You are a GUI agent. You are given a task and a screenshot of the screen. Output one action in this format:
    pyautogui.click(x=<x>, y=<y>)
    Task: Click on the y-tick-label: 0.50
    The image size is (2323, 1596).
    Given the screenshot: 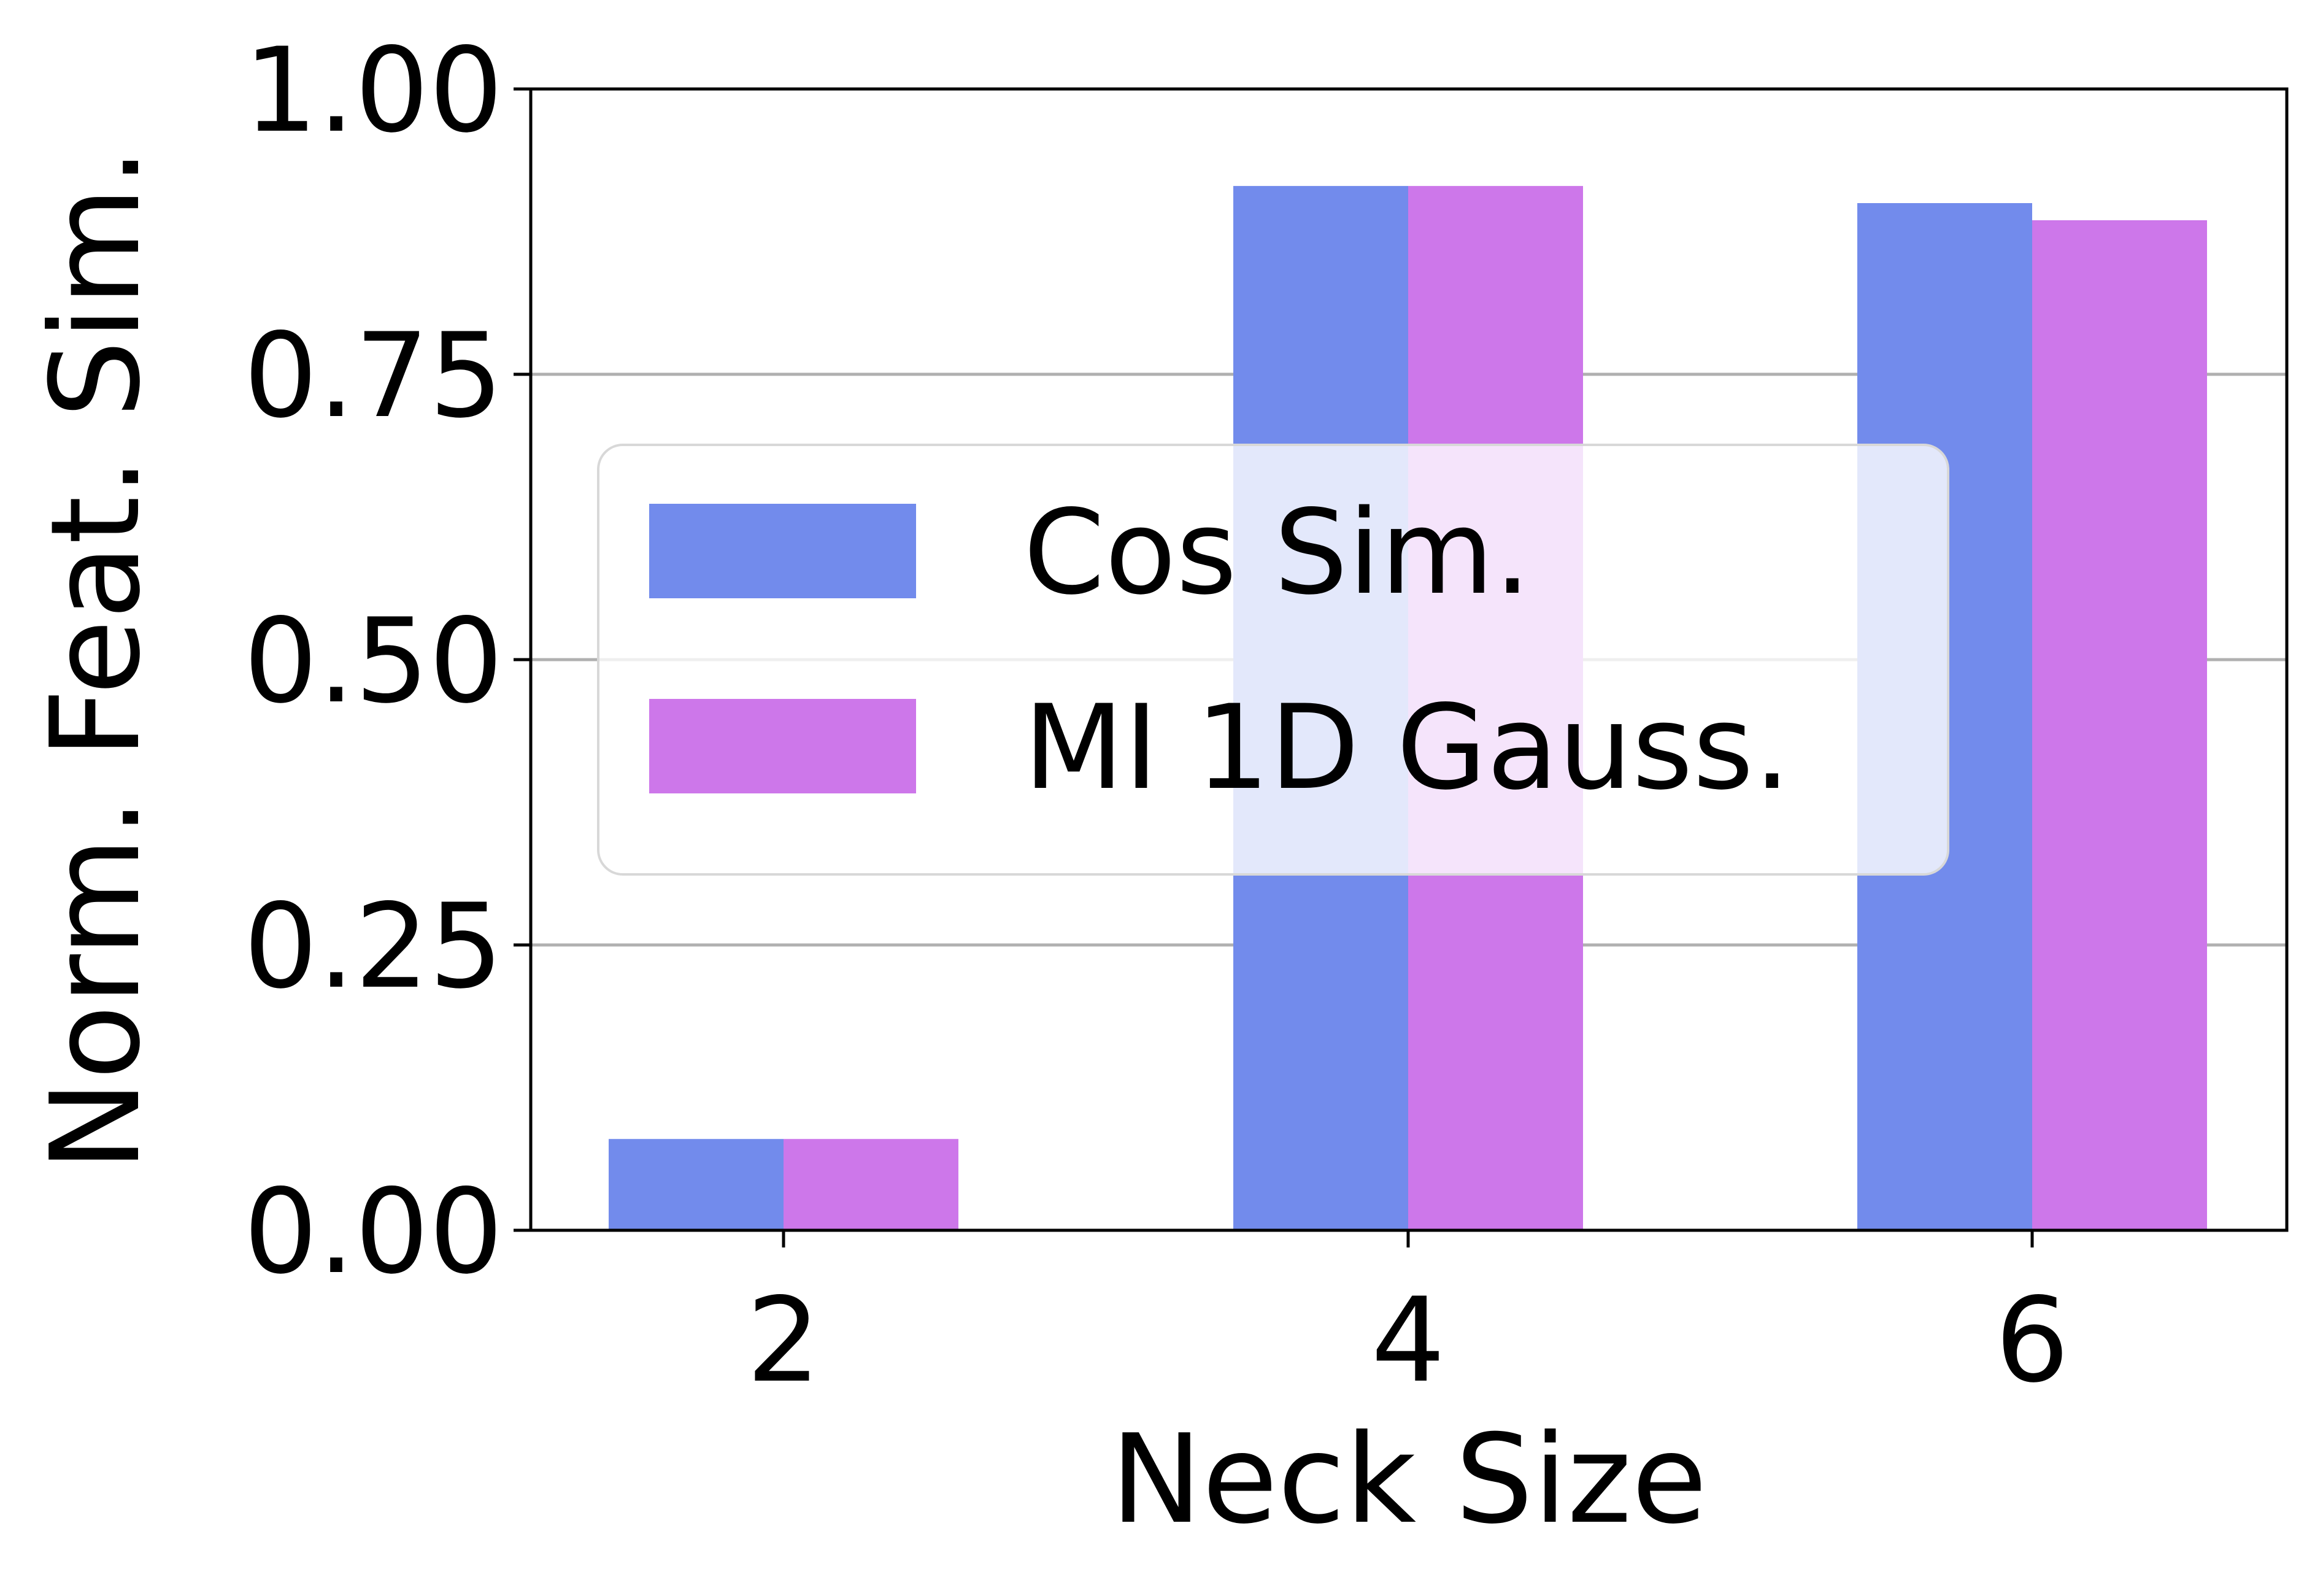 What is the action you would take?
    pyautogui.click(x=373, y=661)
    